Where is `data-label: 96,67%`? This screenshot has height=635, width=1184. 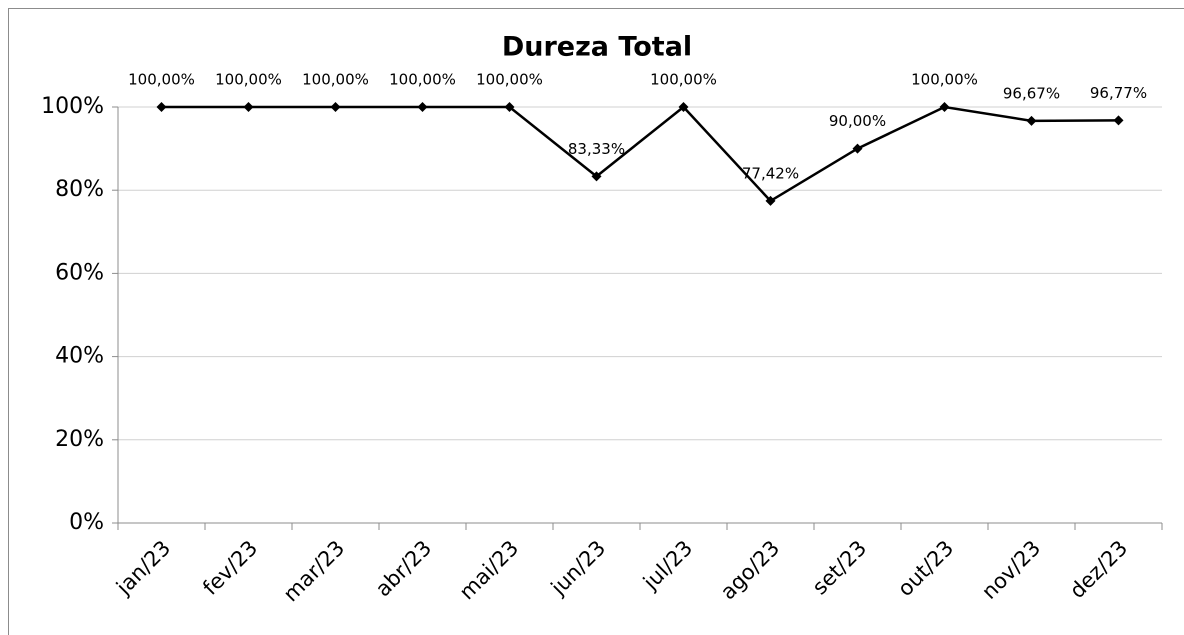 data-label: 96,67% is located at coordinates (1031, 93).